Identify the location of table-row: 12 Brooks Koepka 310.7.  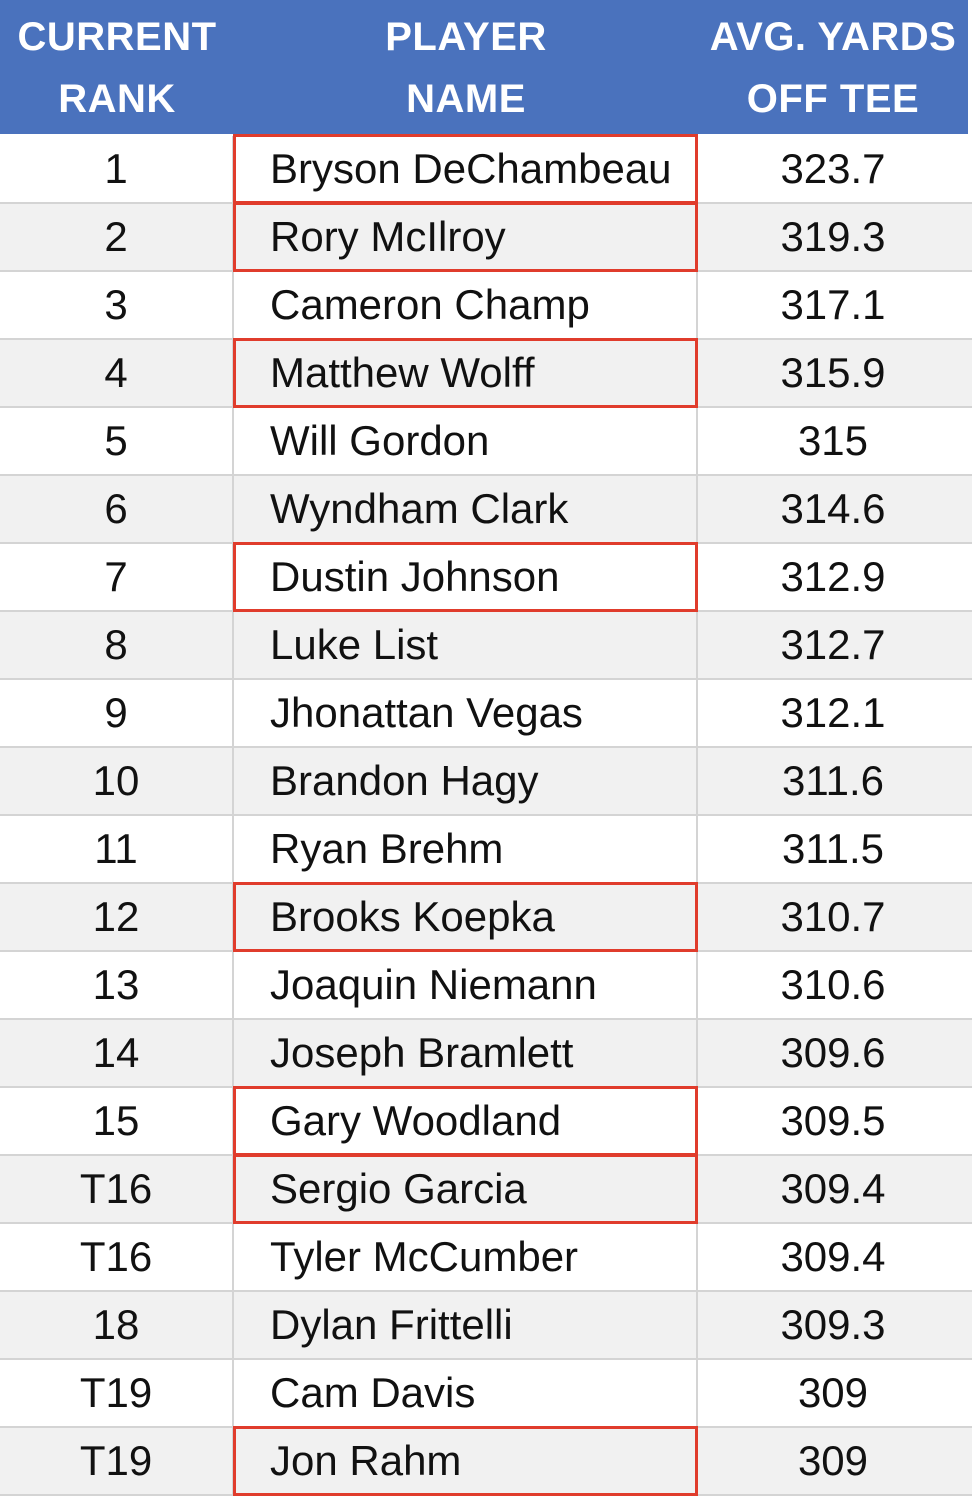
(486, 917).